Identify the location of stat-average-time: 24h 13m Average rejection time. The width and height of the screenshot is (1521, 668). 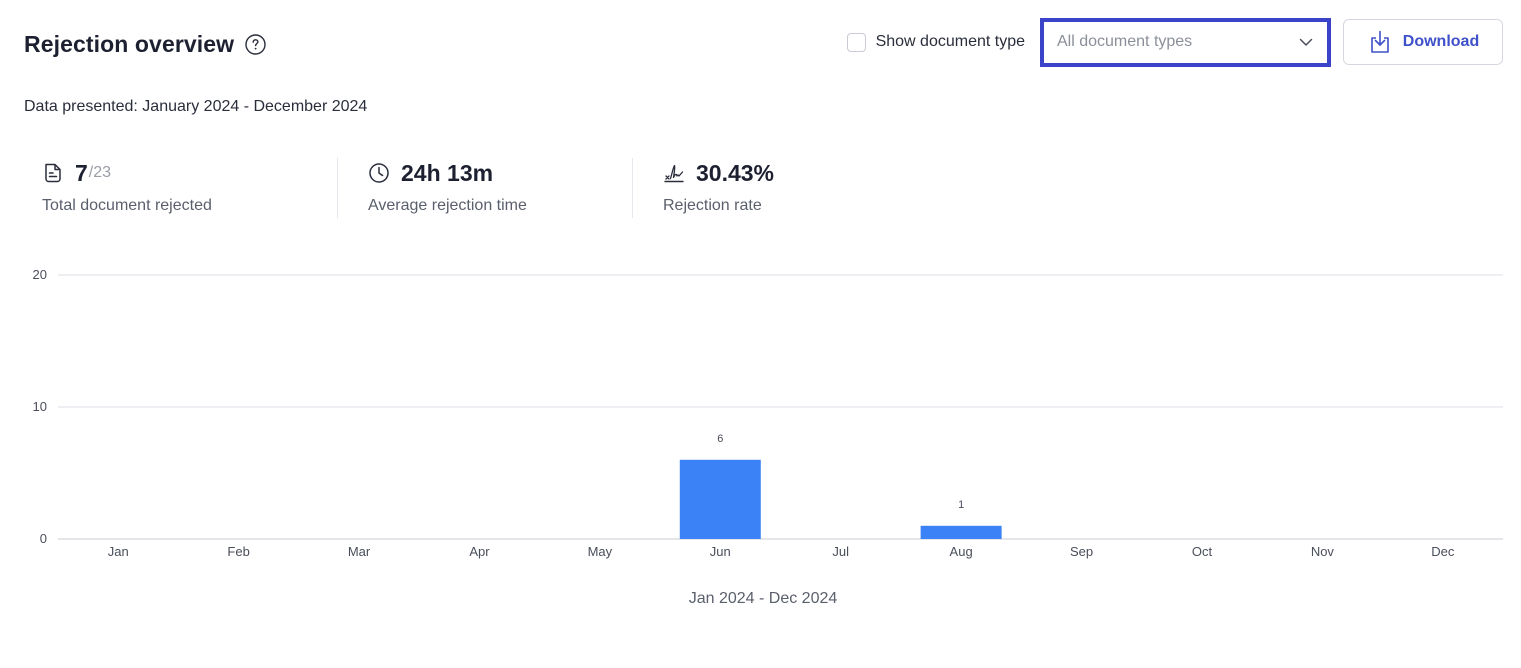
(484, 188).